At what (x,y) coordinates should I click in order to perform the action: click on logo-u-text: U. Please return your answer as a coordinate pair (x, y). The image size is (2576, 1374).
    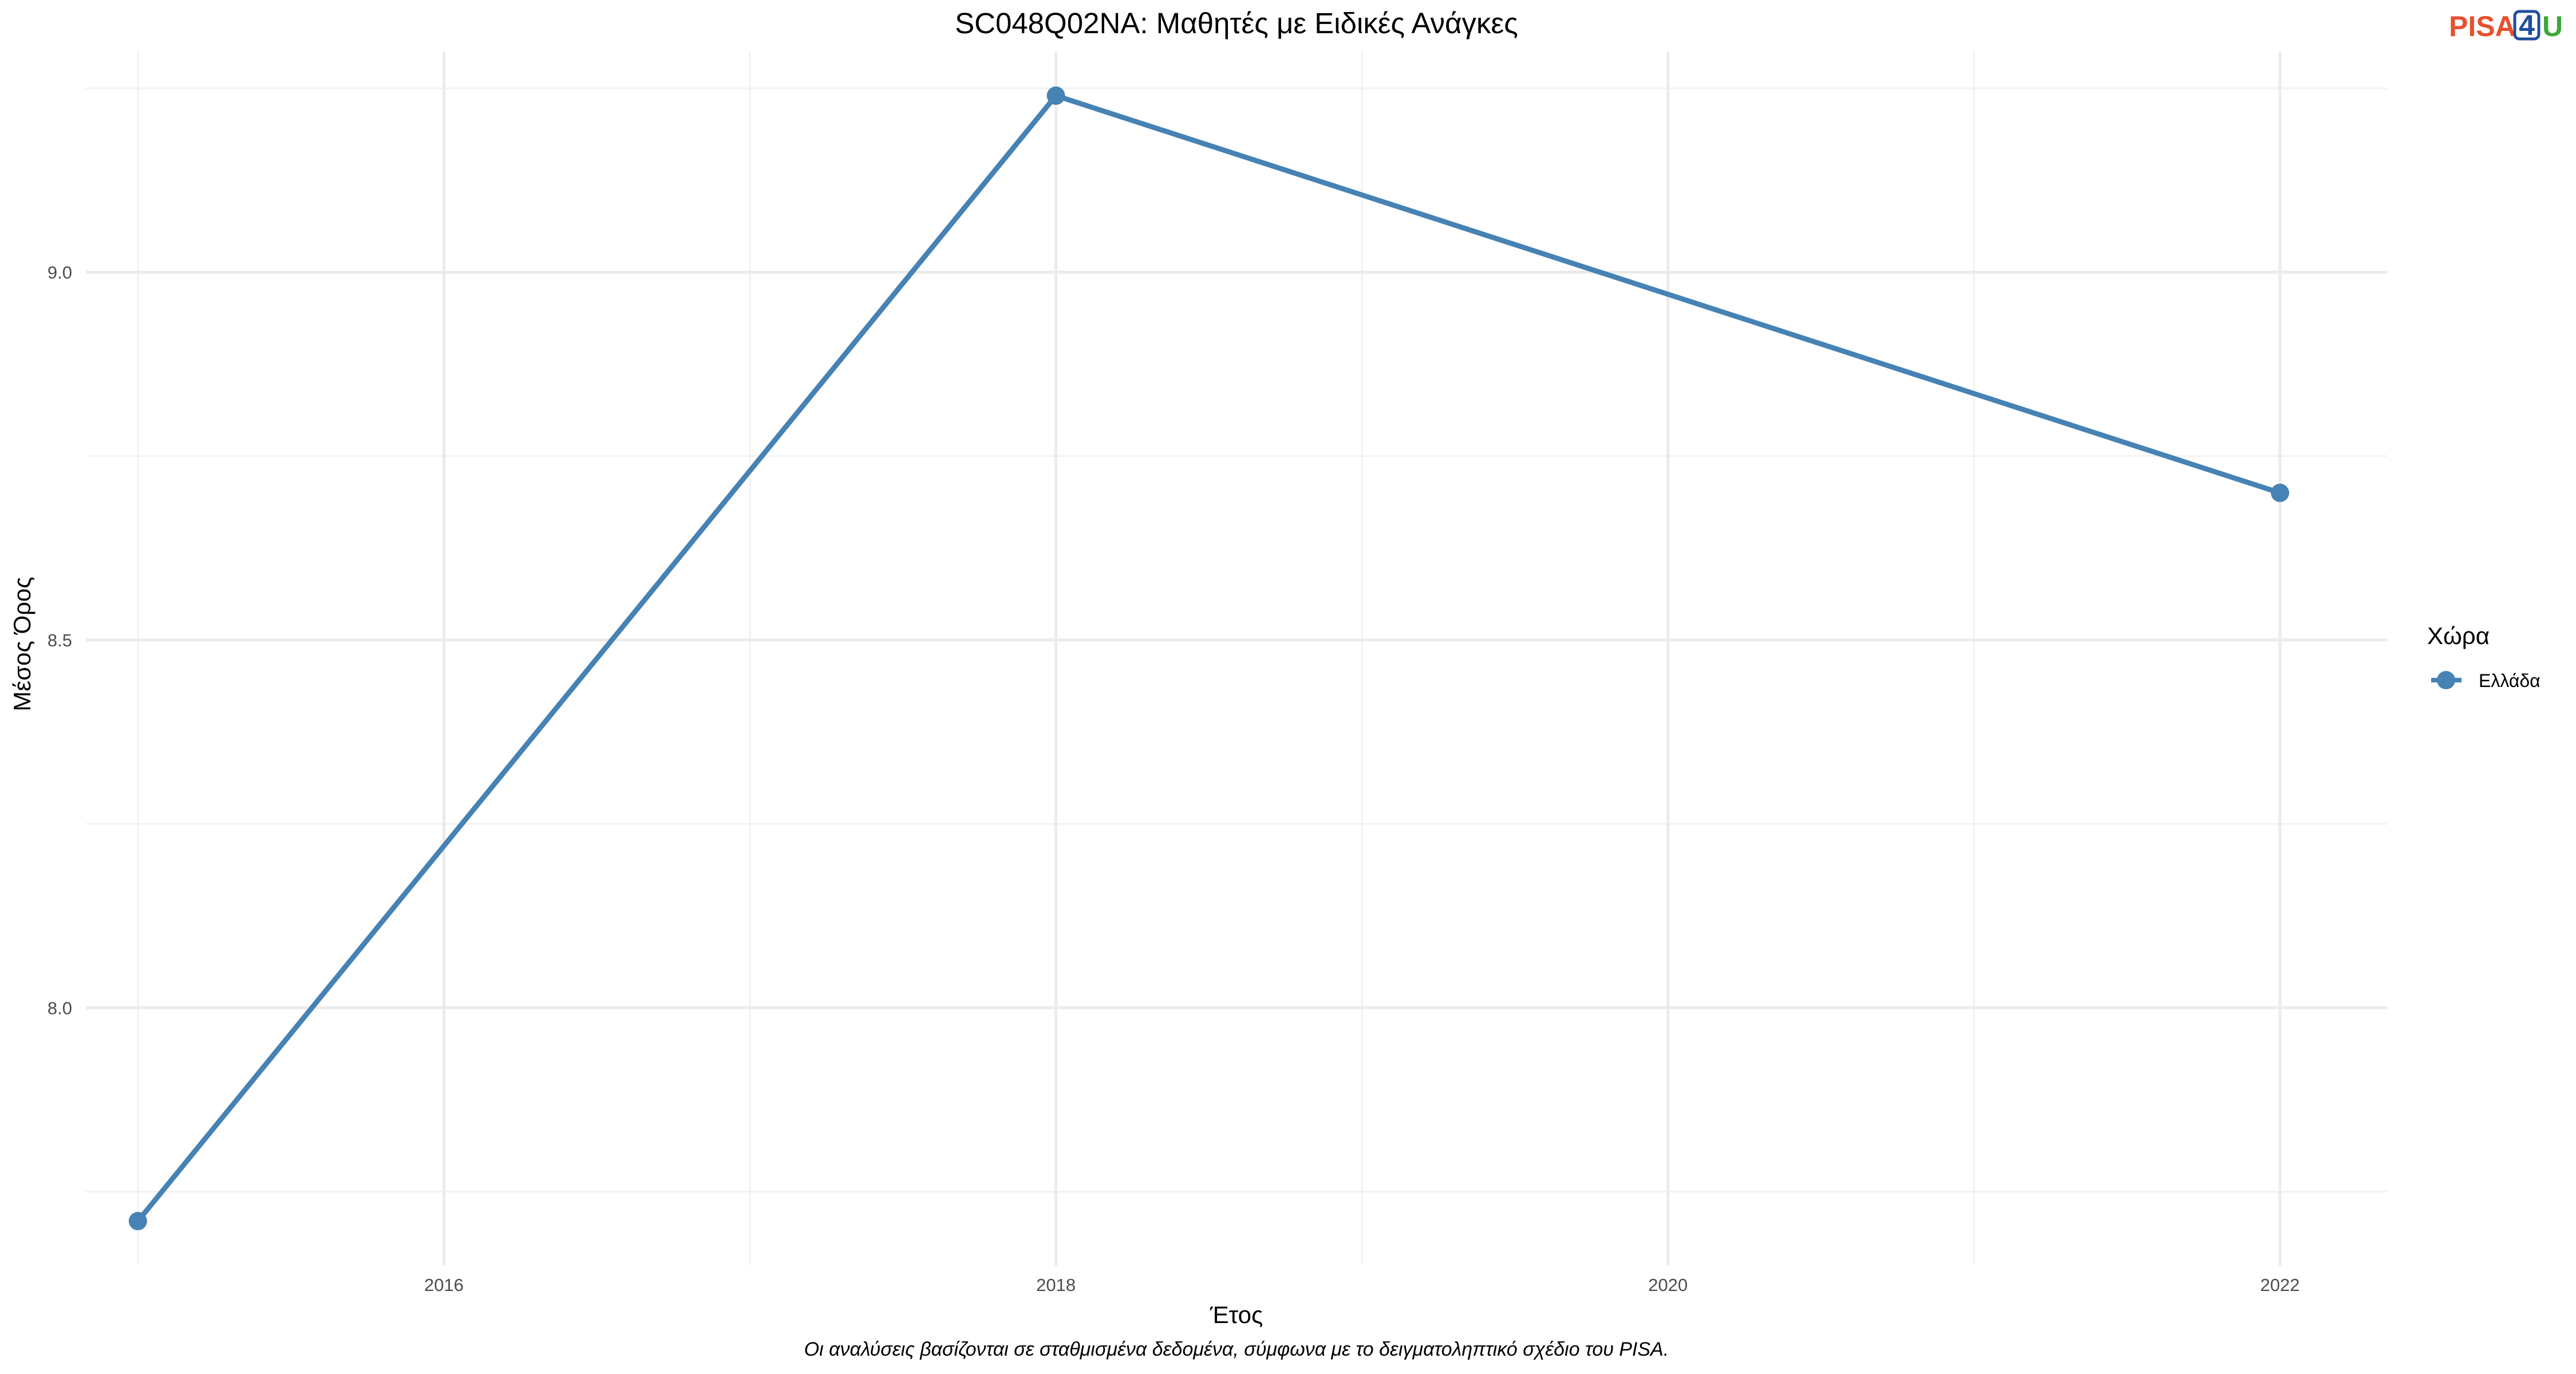
    Looking at the image, I should click on (2552, 26).